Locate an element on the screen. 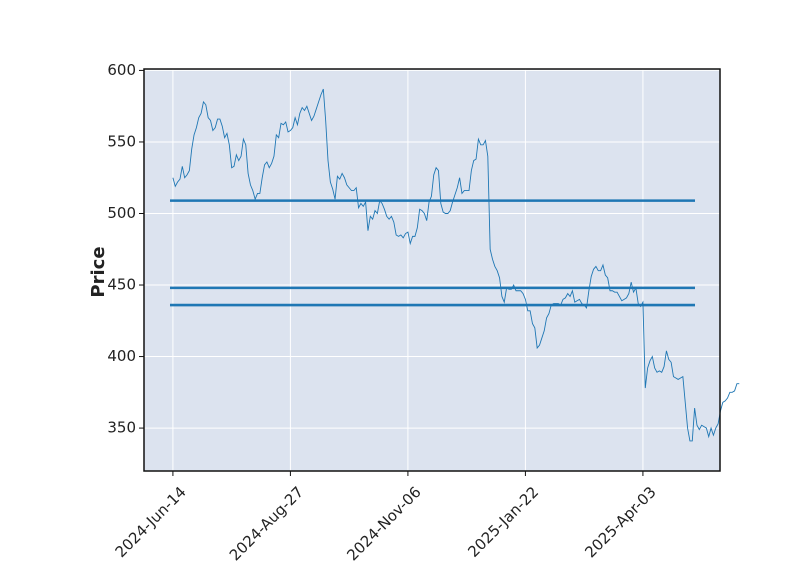 The image size is (800, 579). y-tick-label: 350 is located at coordinates (121, 428).